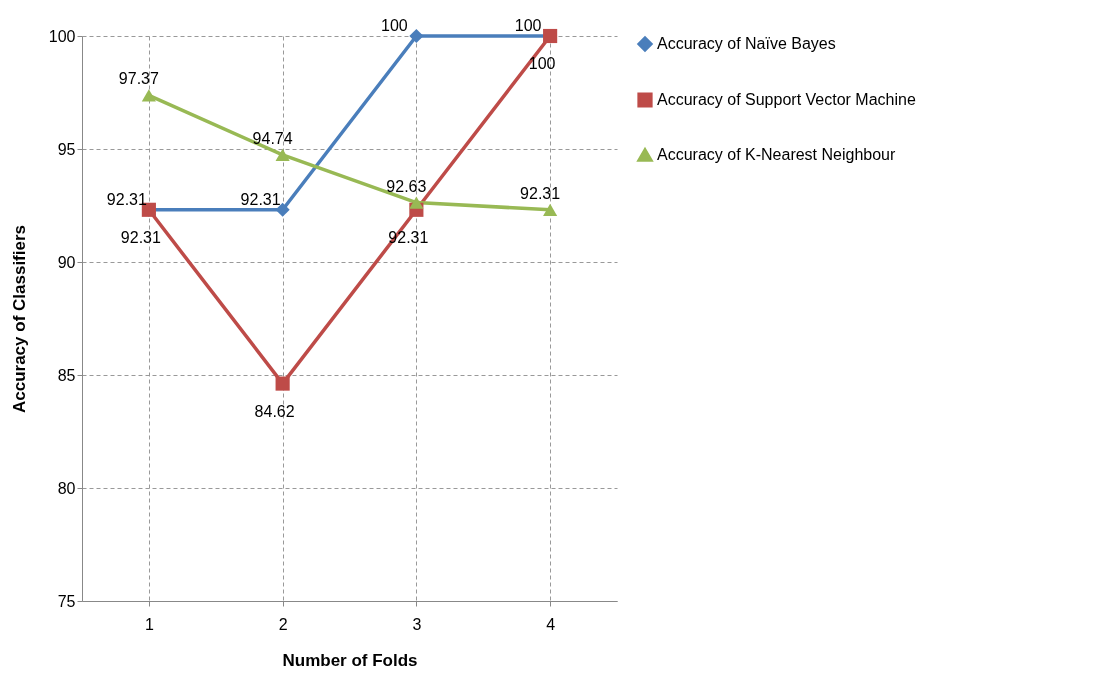 The image size is (1113, 694). Describe the element at coordinates (149, 624) in the screenshot. I see `x-tick-label: 1` at that location.